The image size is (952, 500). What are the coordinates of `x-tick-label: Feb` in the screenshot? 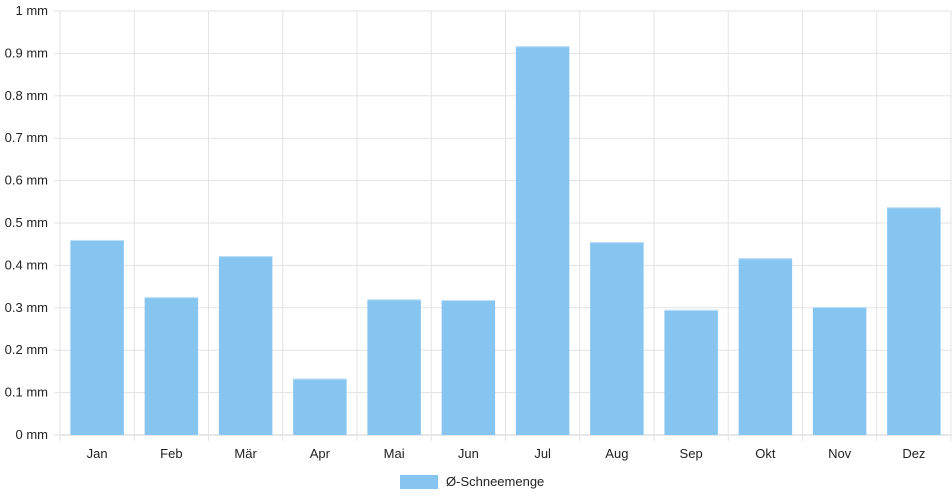 It's located at (171, 453).